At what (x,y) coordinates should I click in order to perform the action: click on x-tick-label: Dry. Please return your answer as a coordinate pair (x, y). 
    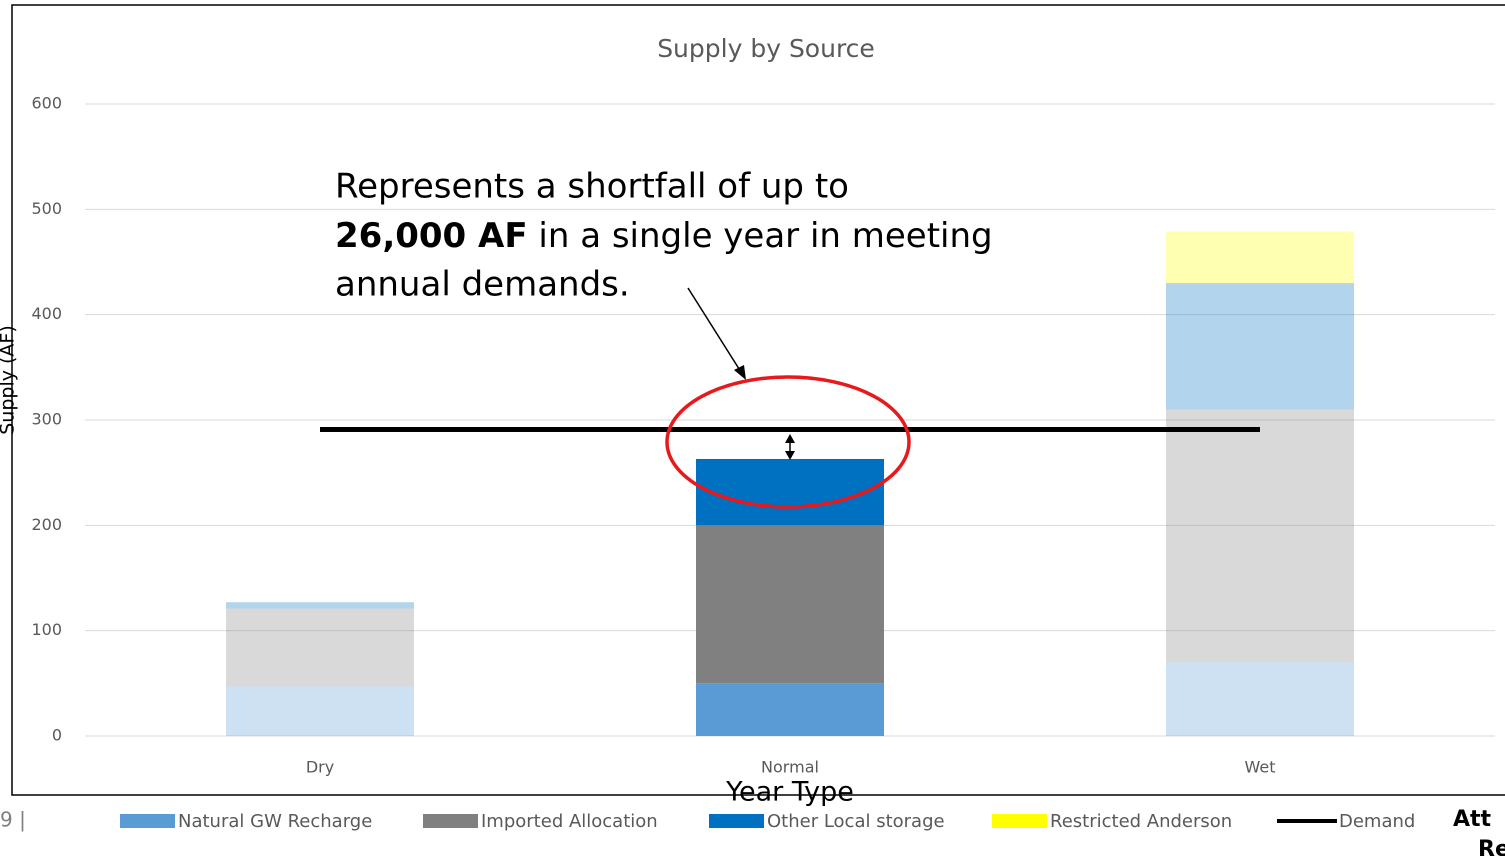
    Looking at the image, I should click on (320, 767).